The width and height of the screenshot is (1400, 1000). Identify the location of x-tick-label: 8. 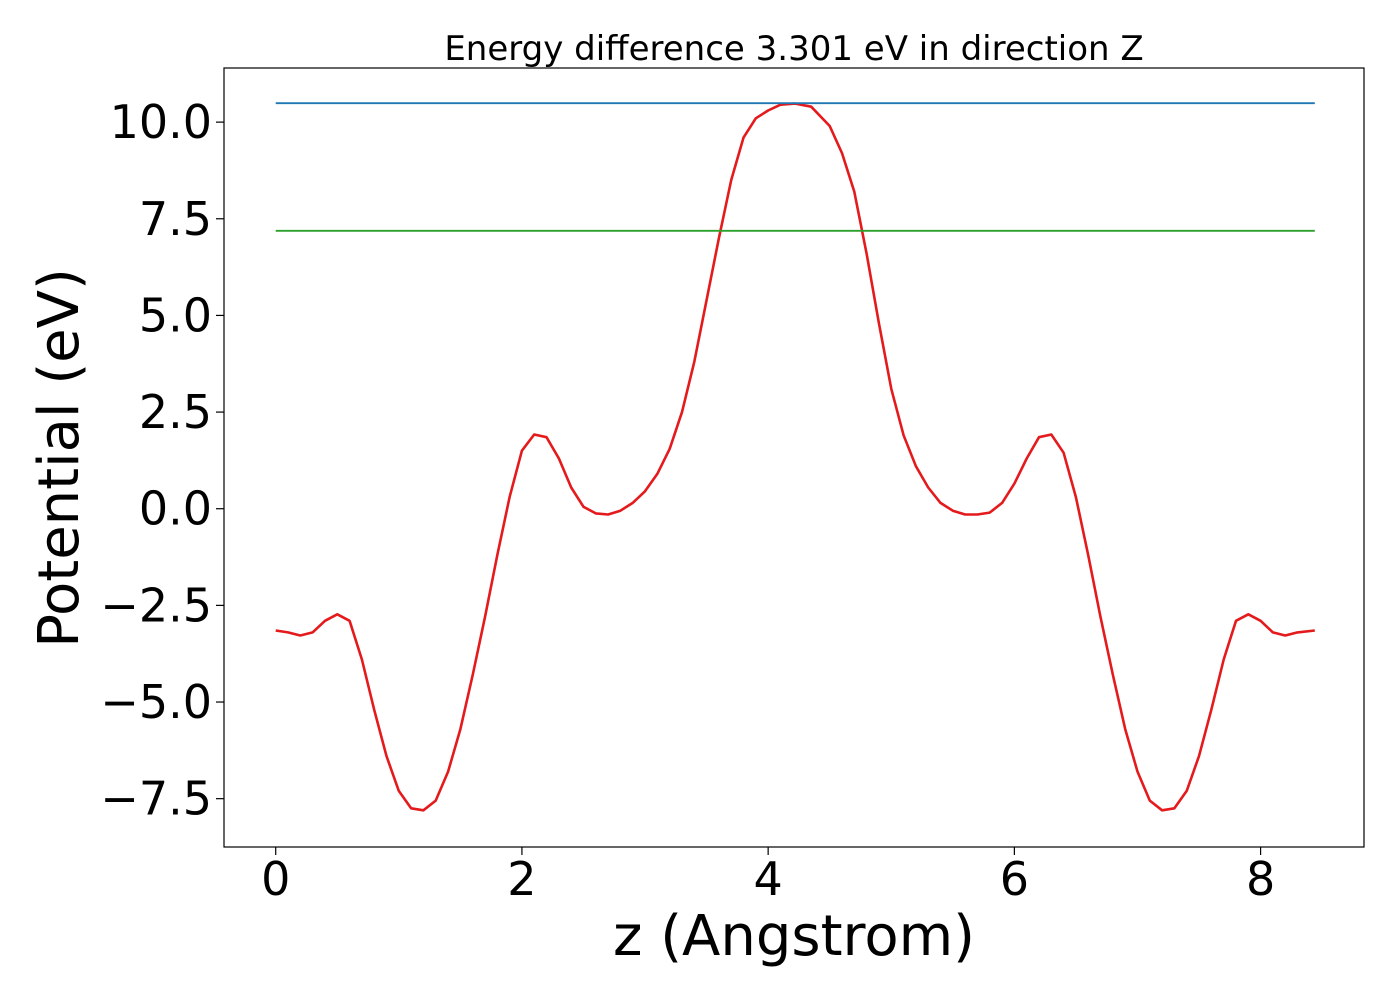
(1260, 879).